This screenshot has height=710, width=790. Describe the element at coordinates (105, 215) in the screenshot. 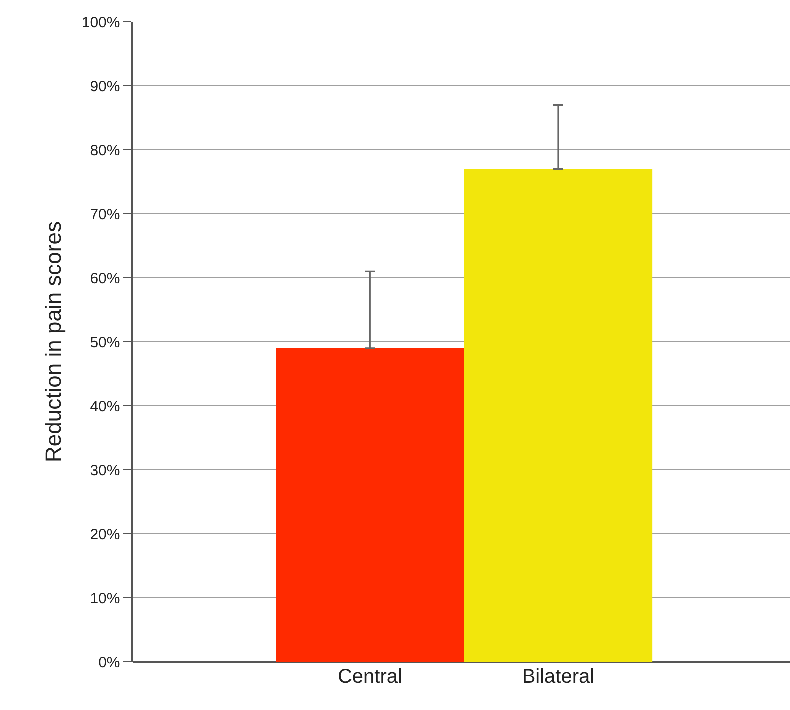

I see `y-tick-label: 70%` at that location.